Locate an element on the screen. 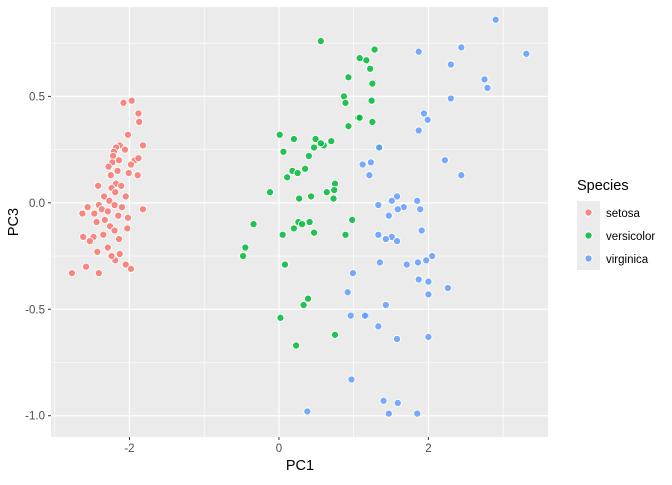 The image size is (672, 485). x-axis-title: PC1 is located at coordinates (300, 466).